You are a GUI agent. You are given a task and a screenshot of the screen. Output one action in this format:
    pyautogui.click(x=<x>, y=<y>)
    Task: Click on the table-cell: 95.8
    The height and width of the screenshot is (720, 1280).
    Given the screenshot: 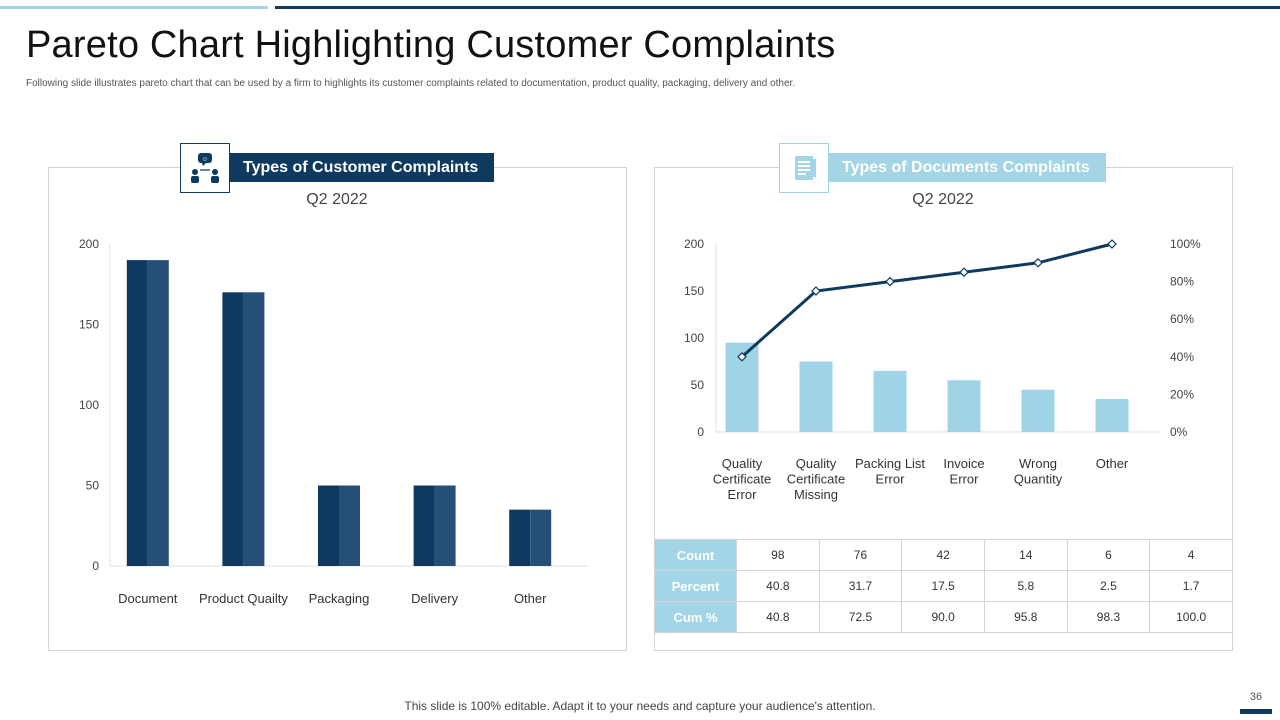 What is the action you would take?
    pyautogui.click(x=1025, y=617)
    